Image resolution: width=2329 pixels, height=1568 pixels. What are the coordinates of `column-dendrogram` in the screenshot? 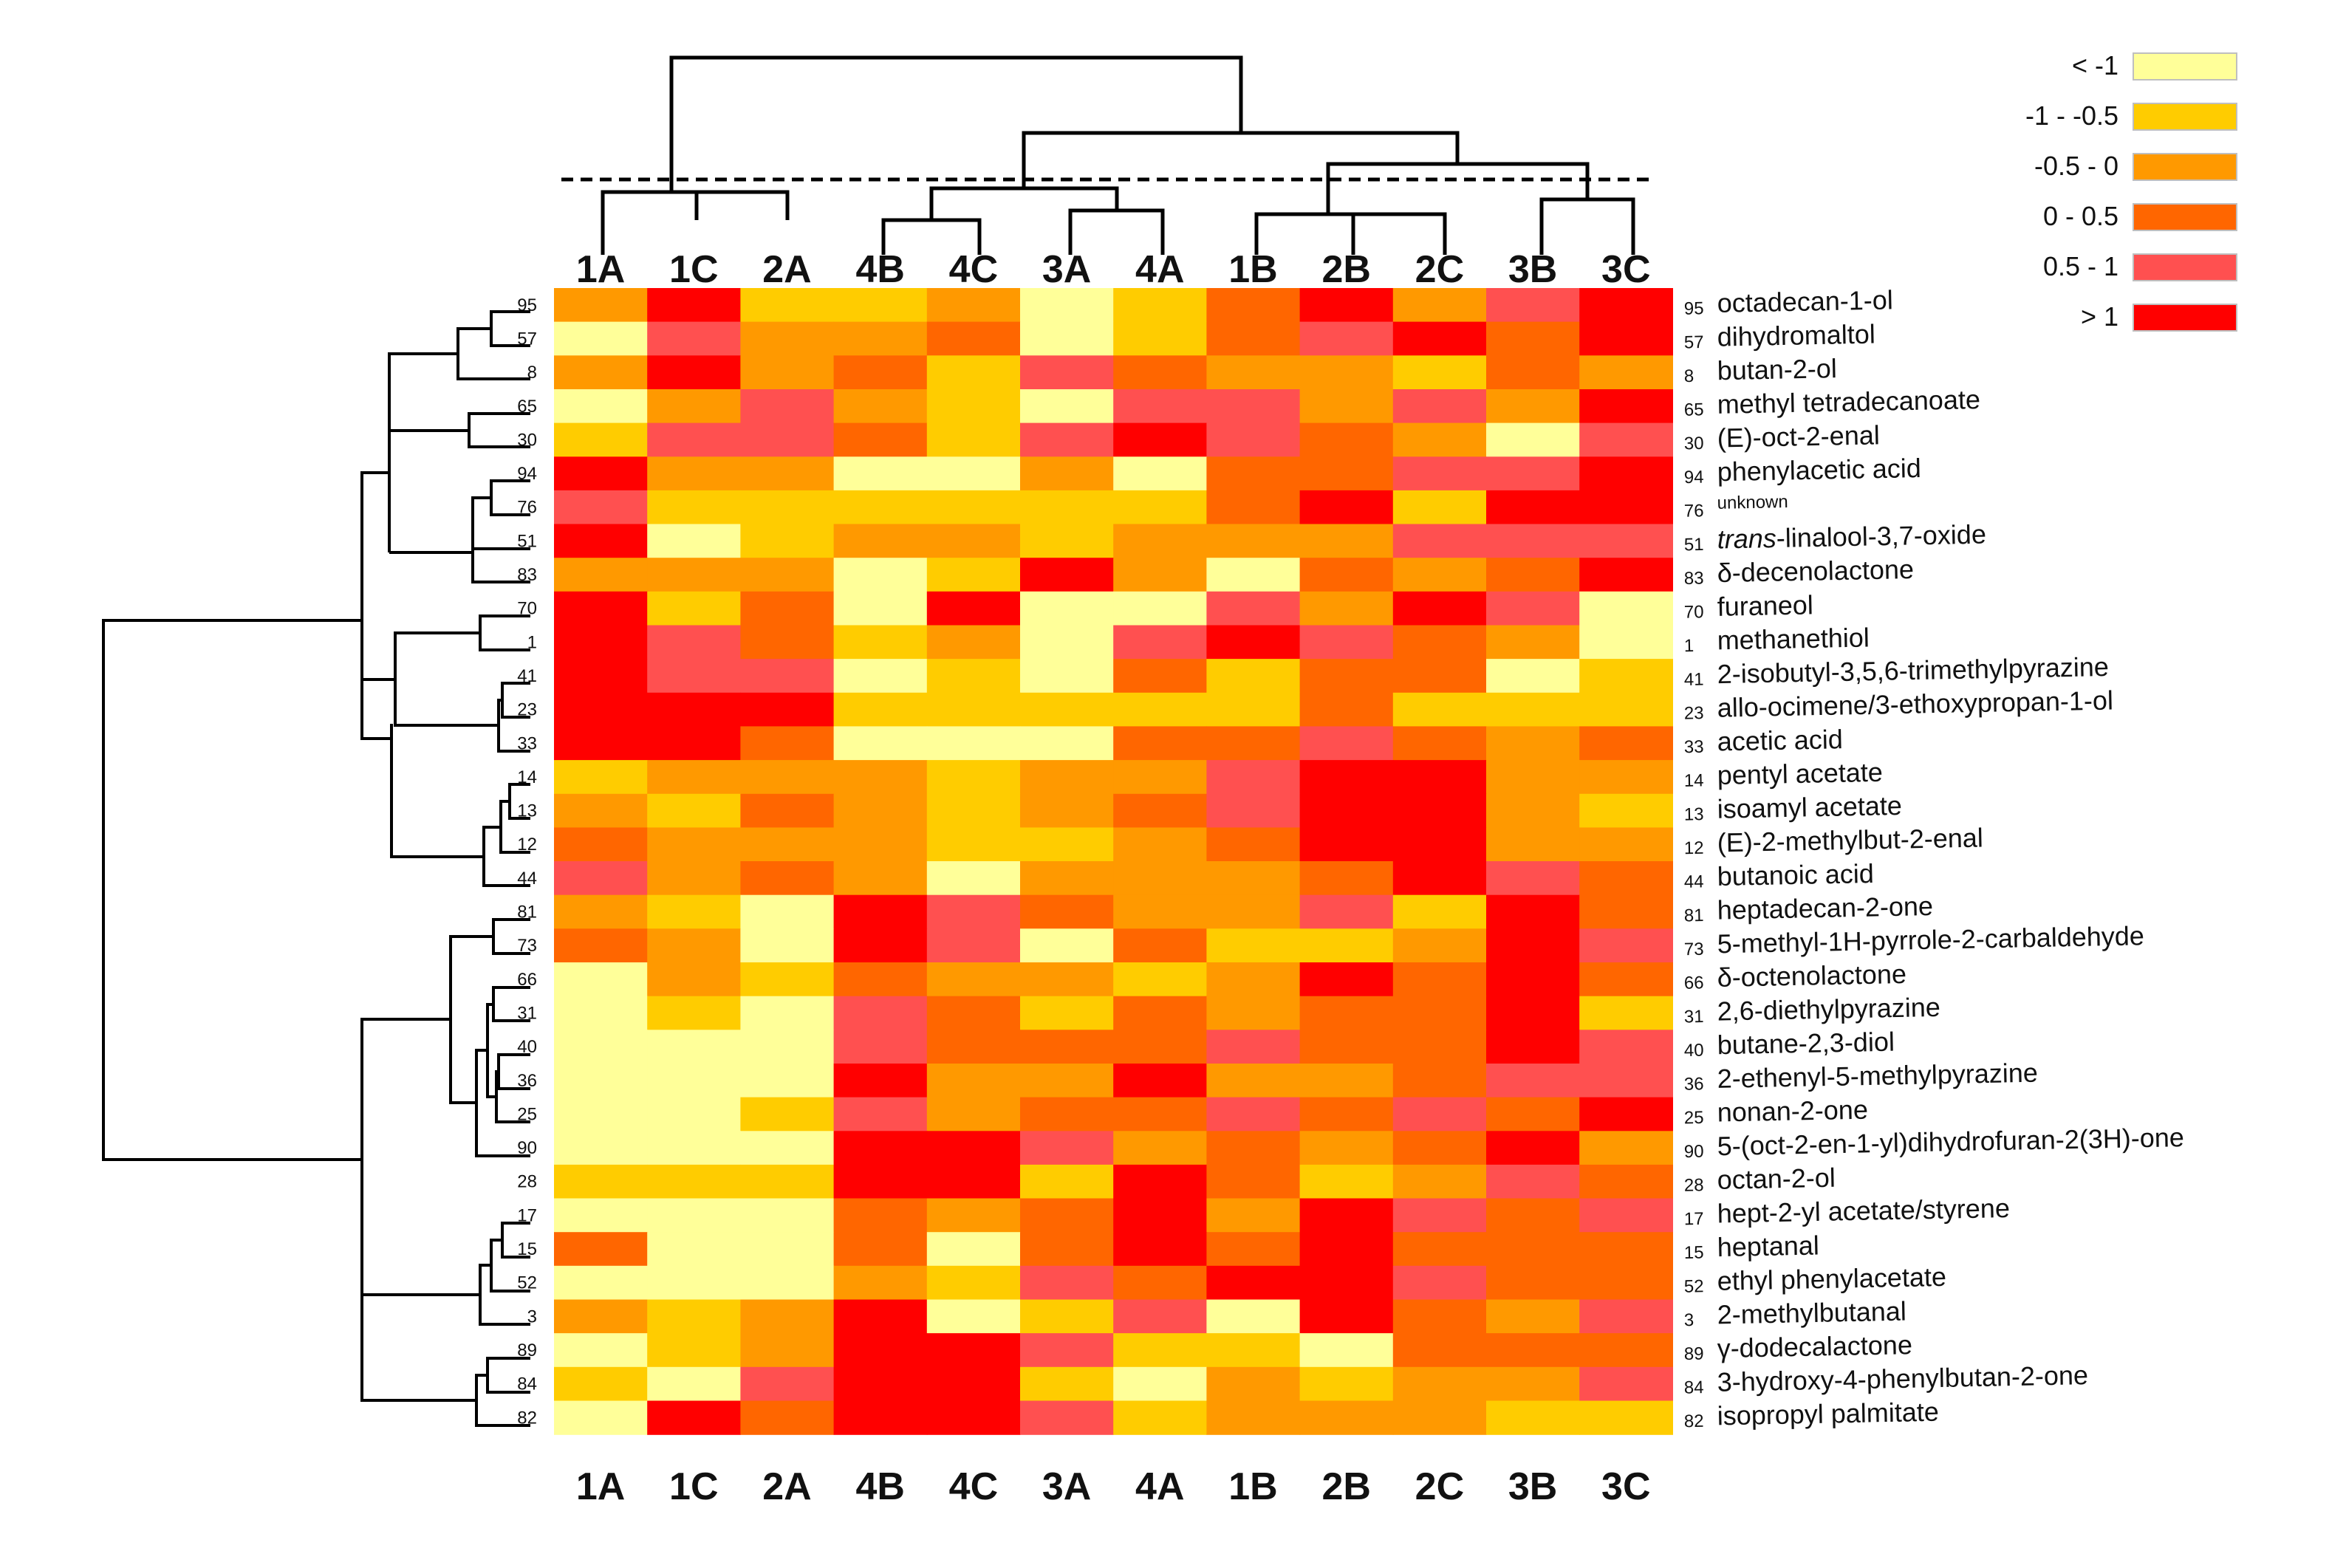 It's located at (1118, 155).